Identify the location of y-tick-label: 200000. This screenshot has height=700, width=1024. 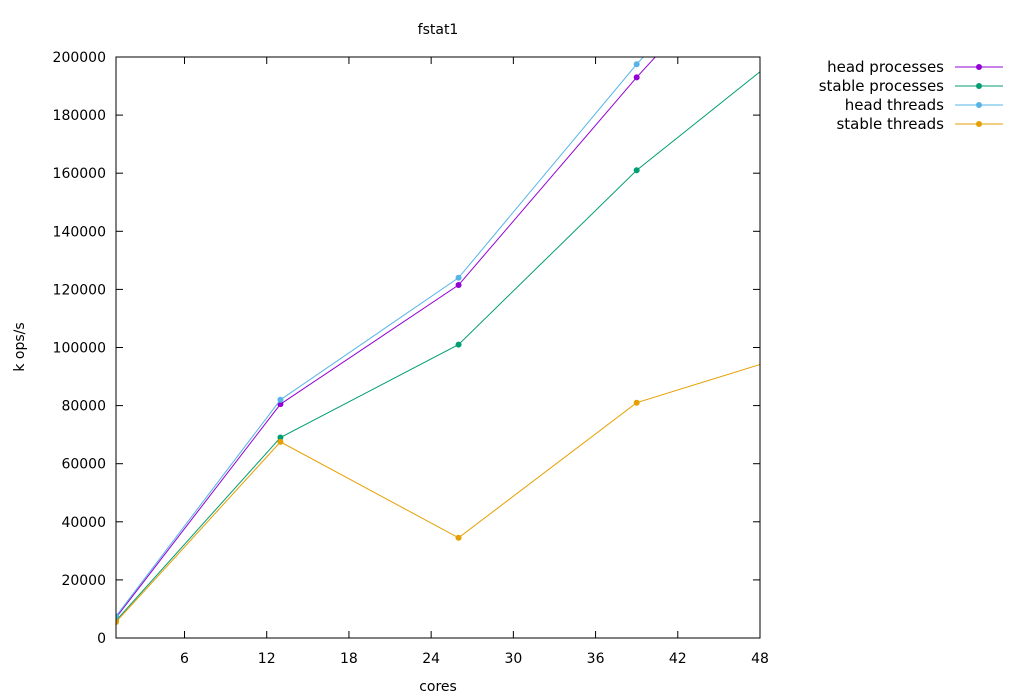
(79, 58).